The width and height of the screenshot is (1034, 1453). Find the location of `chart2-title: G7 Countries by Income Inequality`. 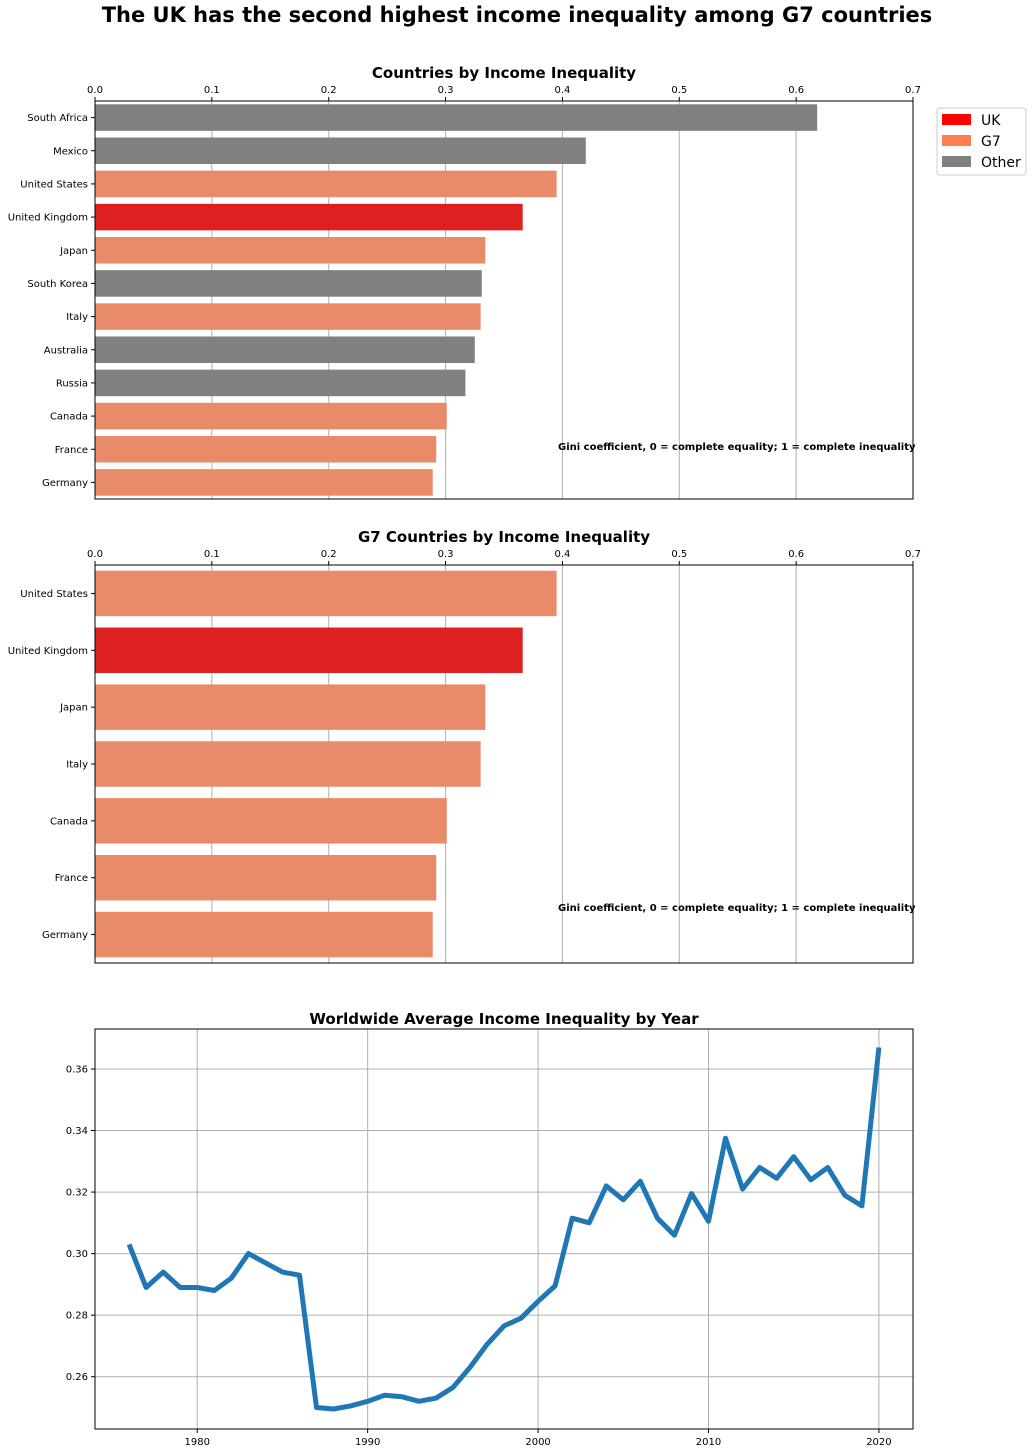

chart2-title: G7 Countries by Income Inequality is located at coordinates (504, 537).